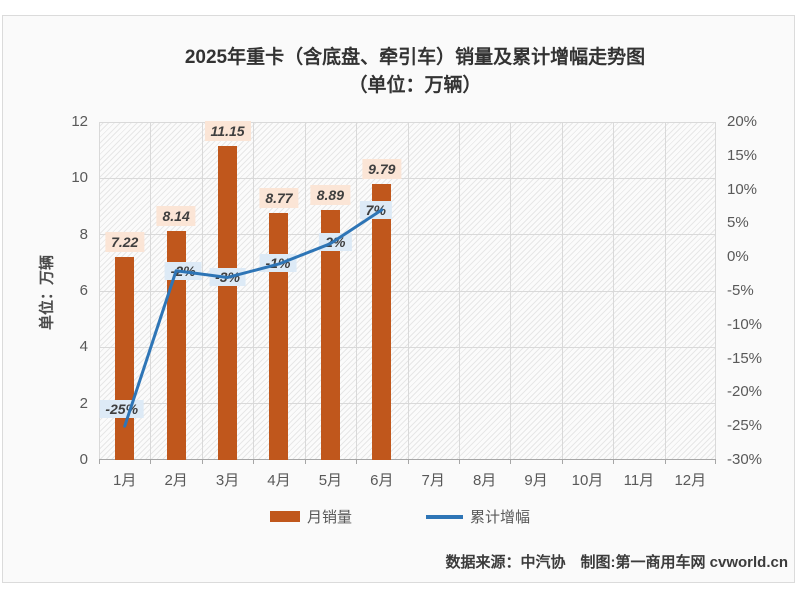 This screenshot has height=600, width=800. Describe the element at coordinates (330, 194) in the screenshot. I see `bar-value-label: 8.89` at that location.